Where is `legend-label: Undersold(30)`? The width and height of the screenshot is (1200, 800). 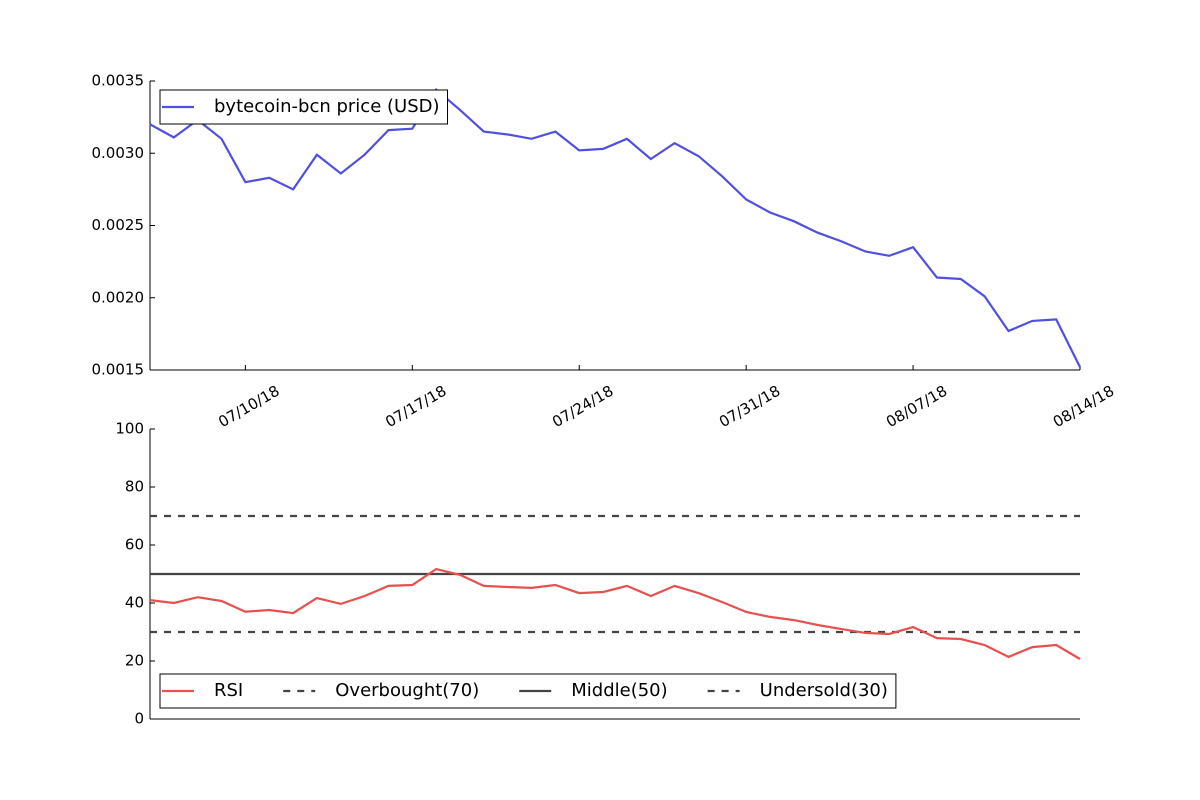
legend-label: Undersold(30) is located at coordinates (824, 690).